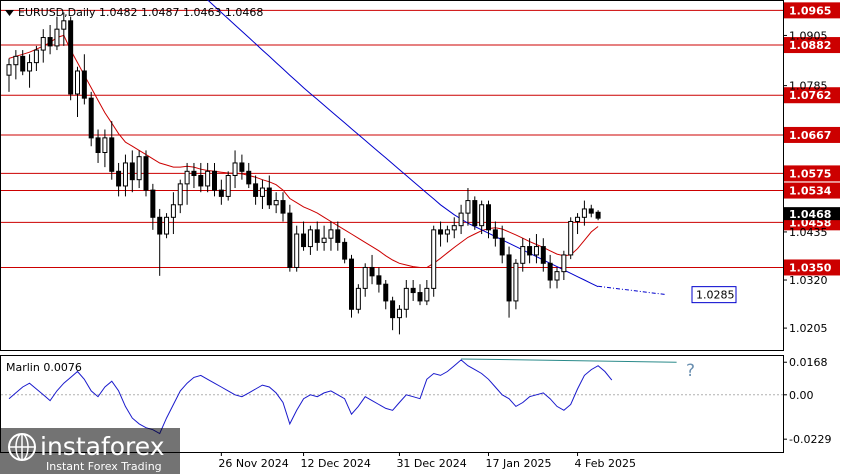 This screenshot has width=841, height=474. Describe the element at coordinates (801, 395) in the screenshot. I see `marlin-axis-tick-label: 0.00` at that location.